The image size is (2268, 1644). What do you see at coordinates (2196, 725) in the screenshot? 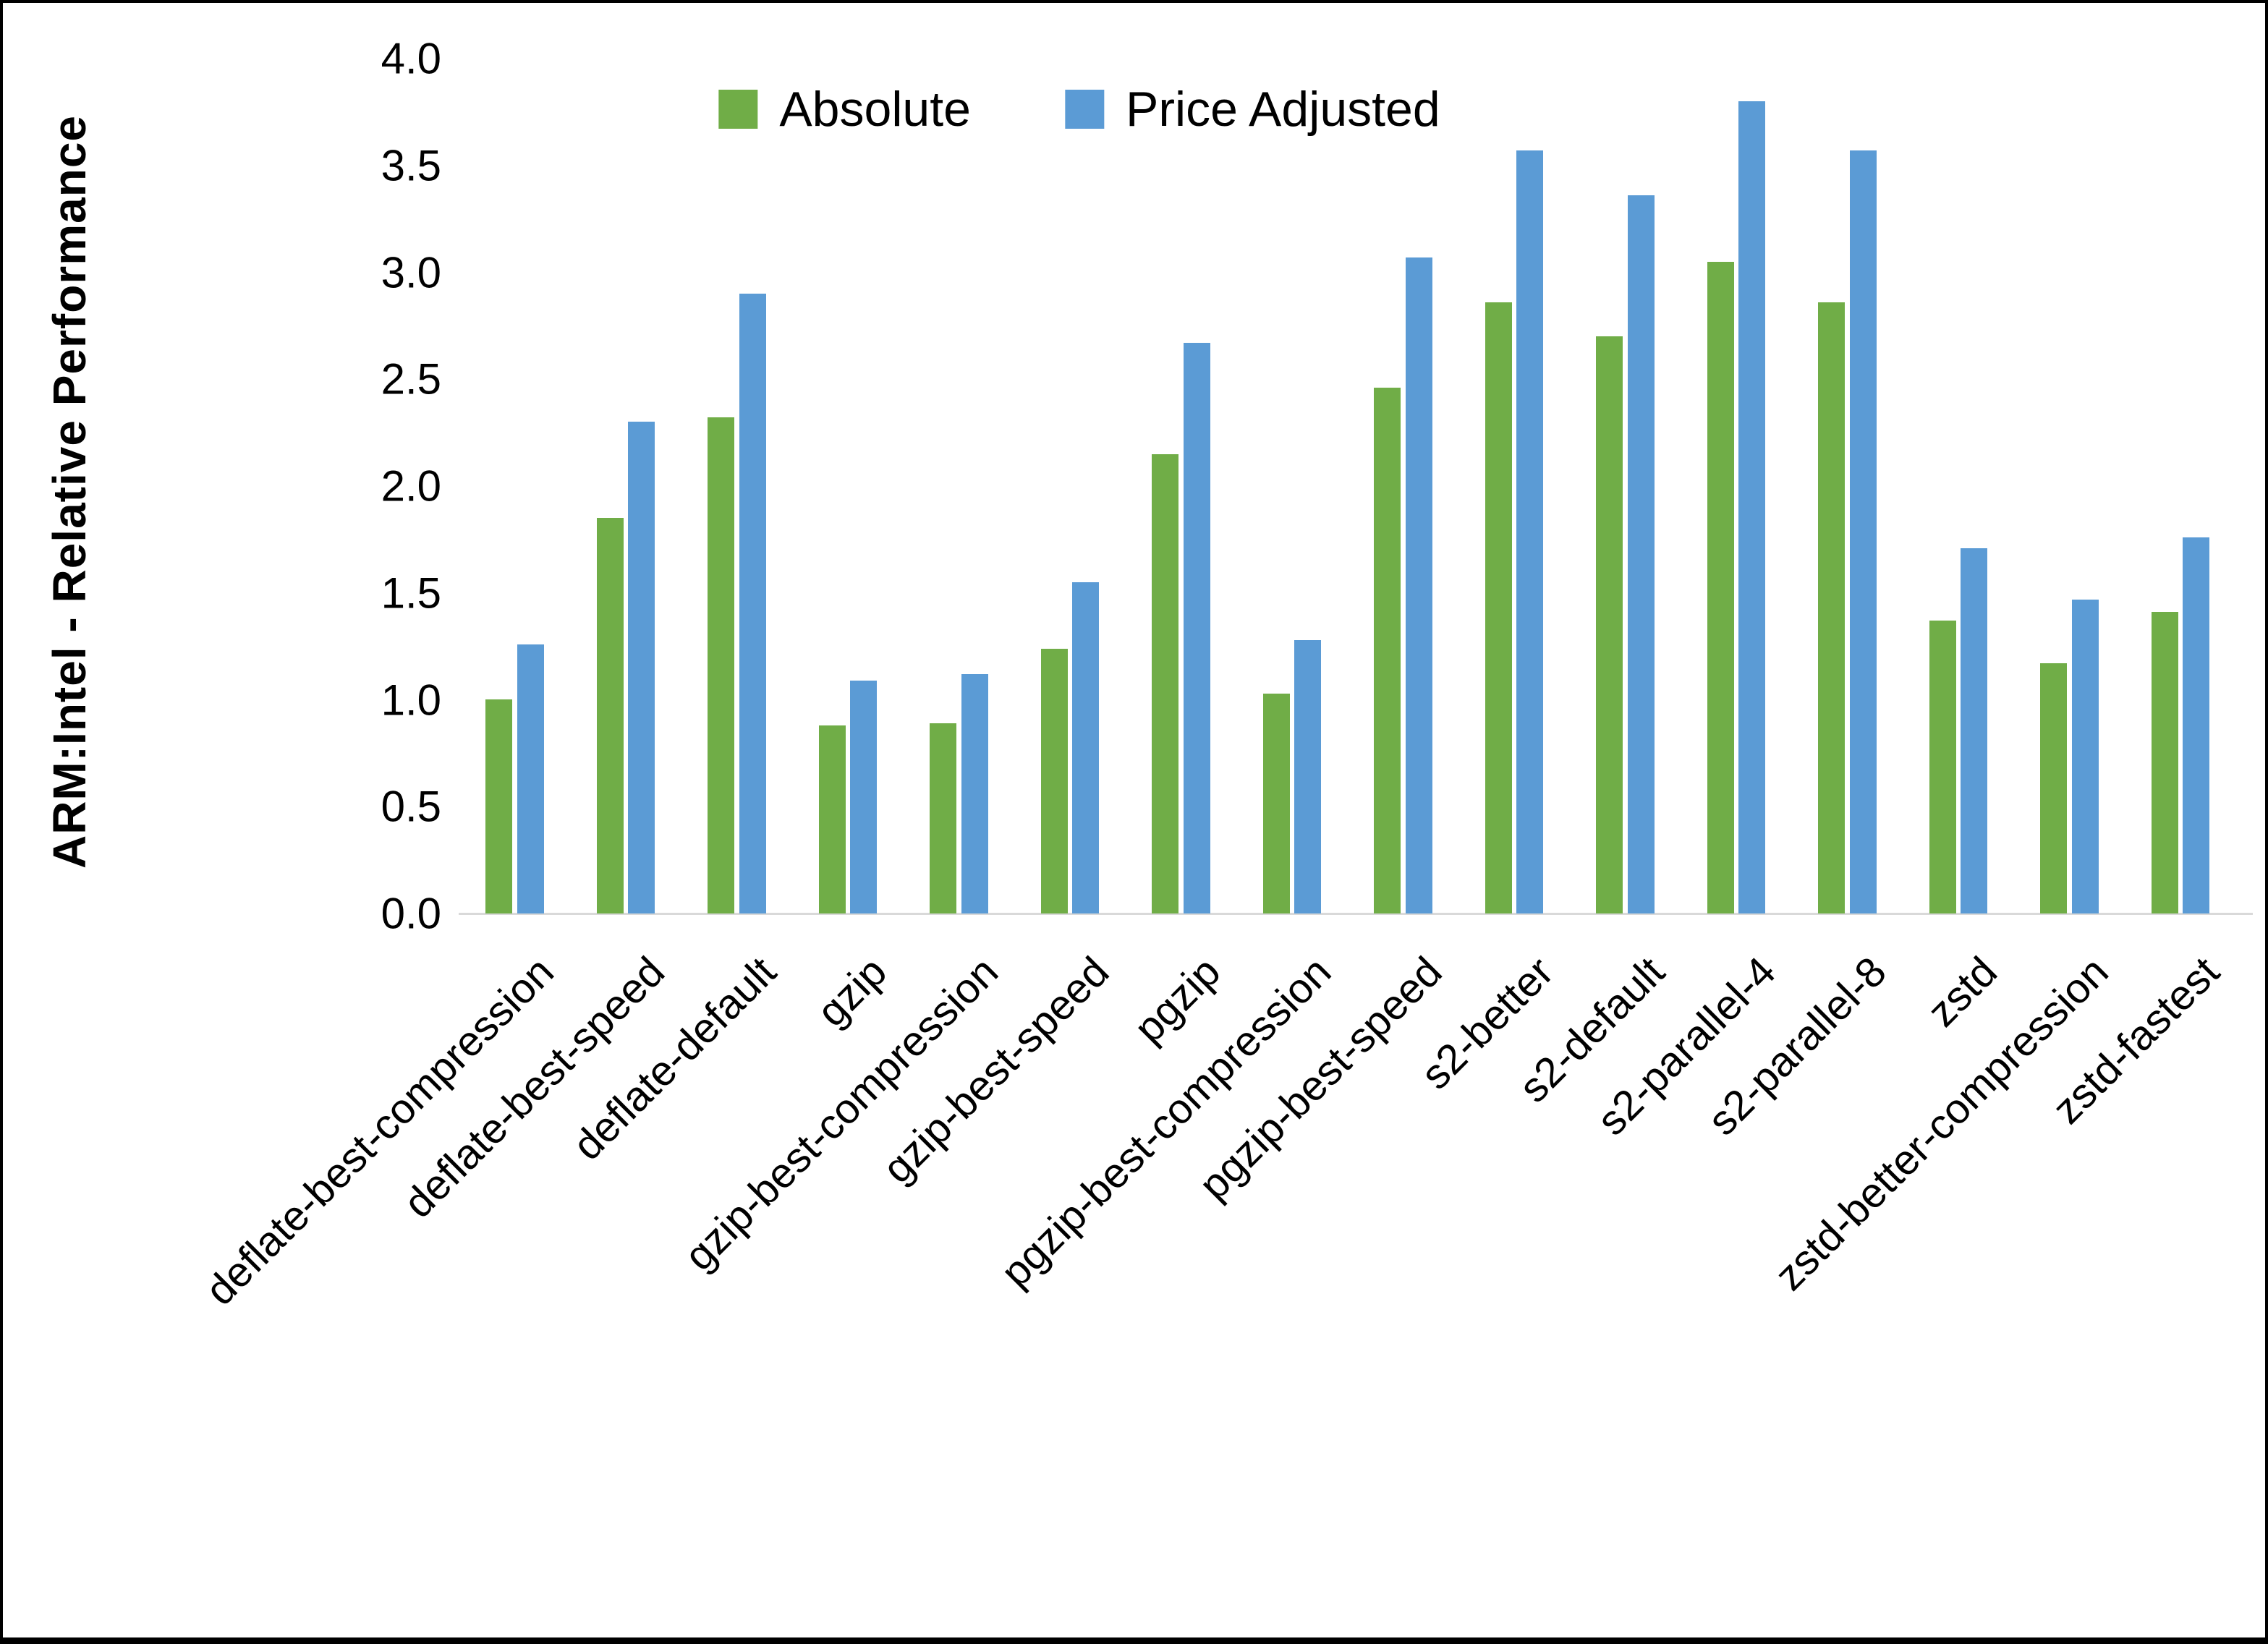
I see `bar-price-adjusted-zstd-fastest` at bounding box center [2196, 725].